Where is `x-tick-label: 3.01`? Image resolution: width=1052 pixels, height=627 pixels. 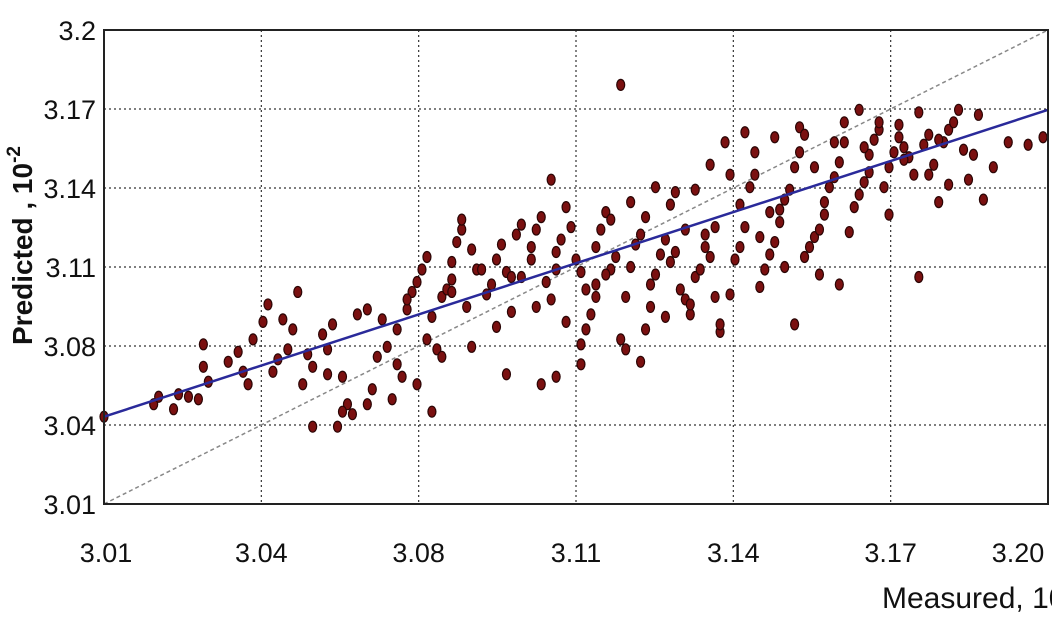
x-tick-label: 3.01 is located at coordinates (106, 553).